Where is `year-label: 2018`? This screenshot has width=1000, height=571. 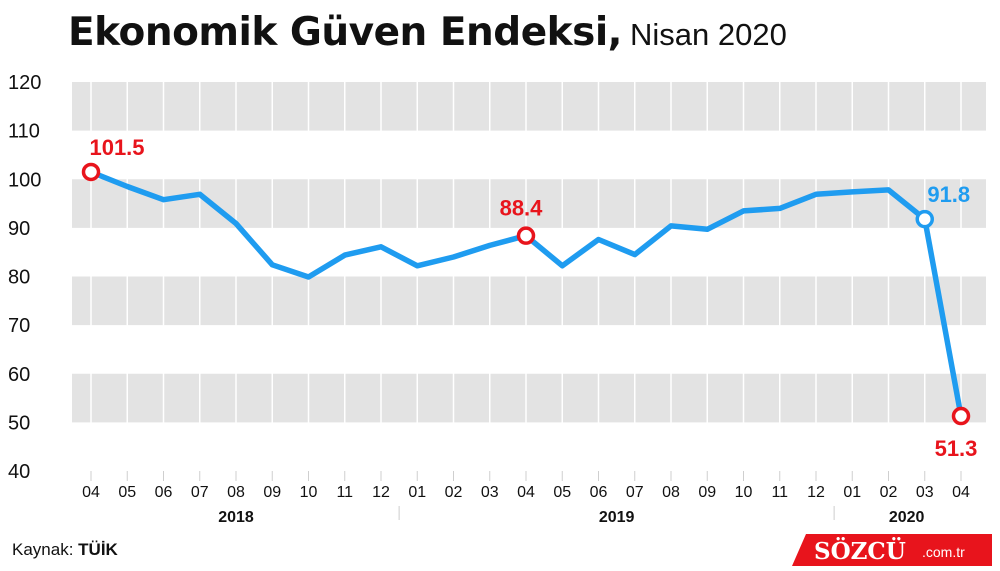
year-label: 2018 is located at coordinates (236, 517).